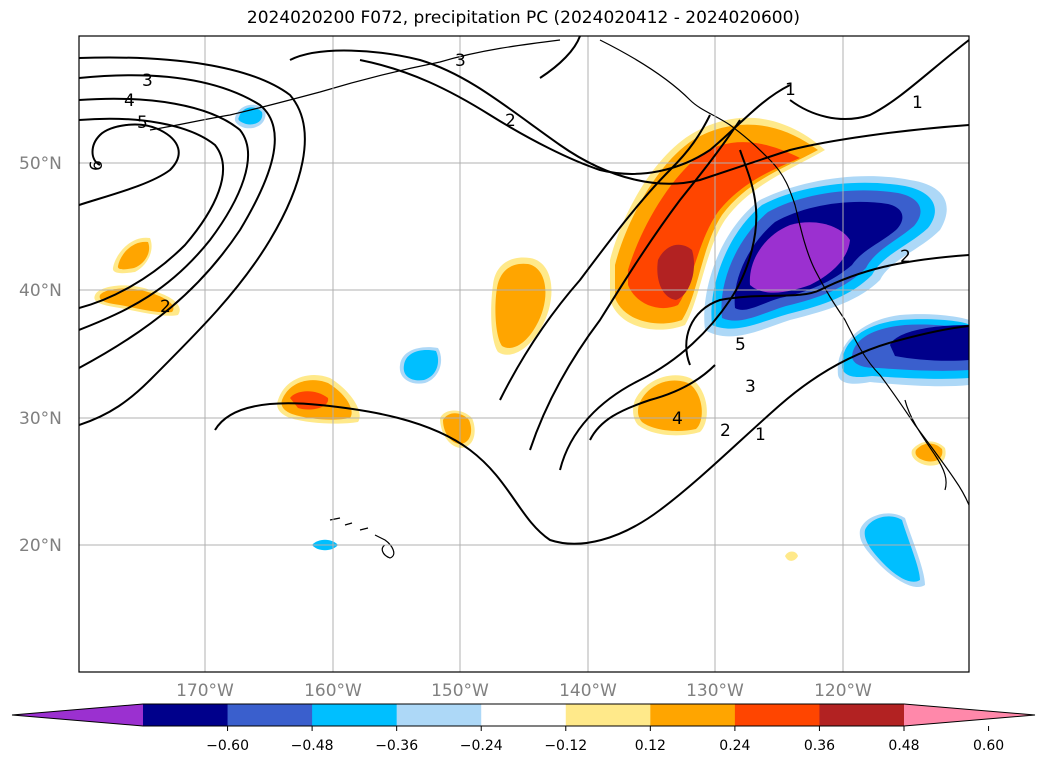 This screenshot has height=765, width=1047. What do you see at coordinates (843, 691) in the screenshot?
I see `lon-label: 120°W` at bounding box center [843, 691].